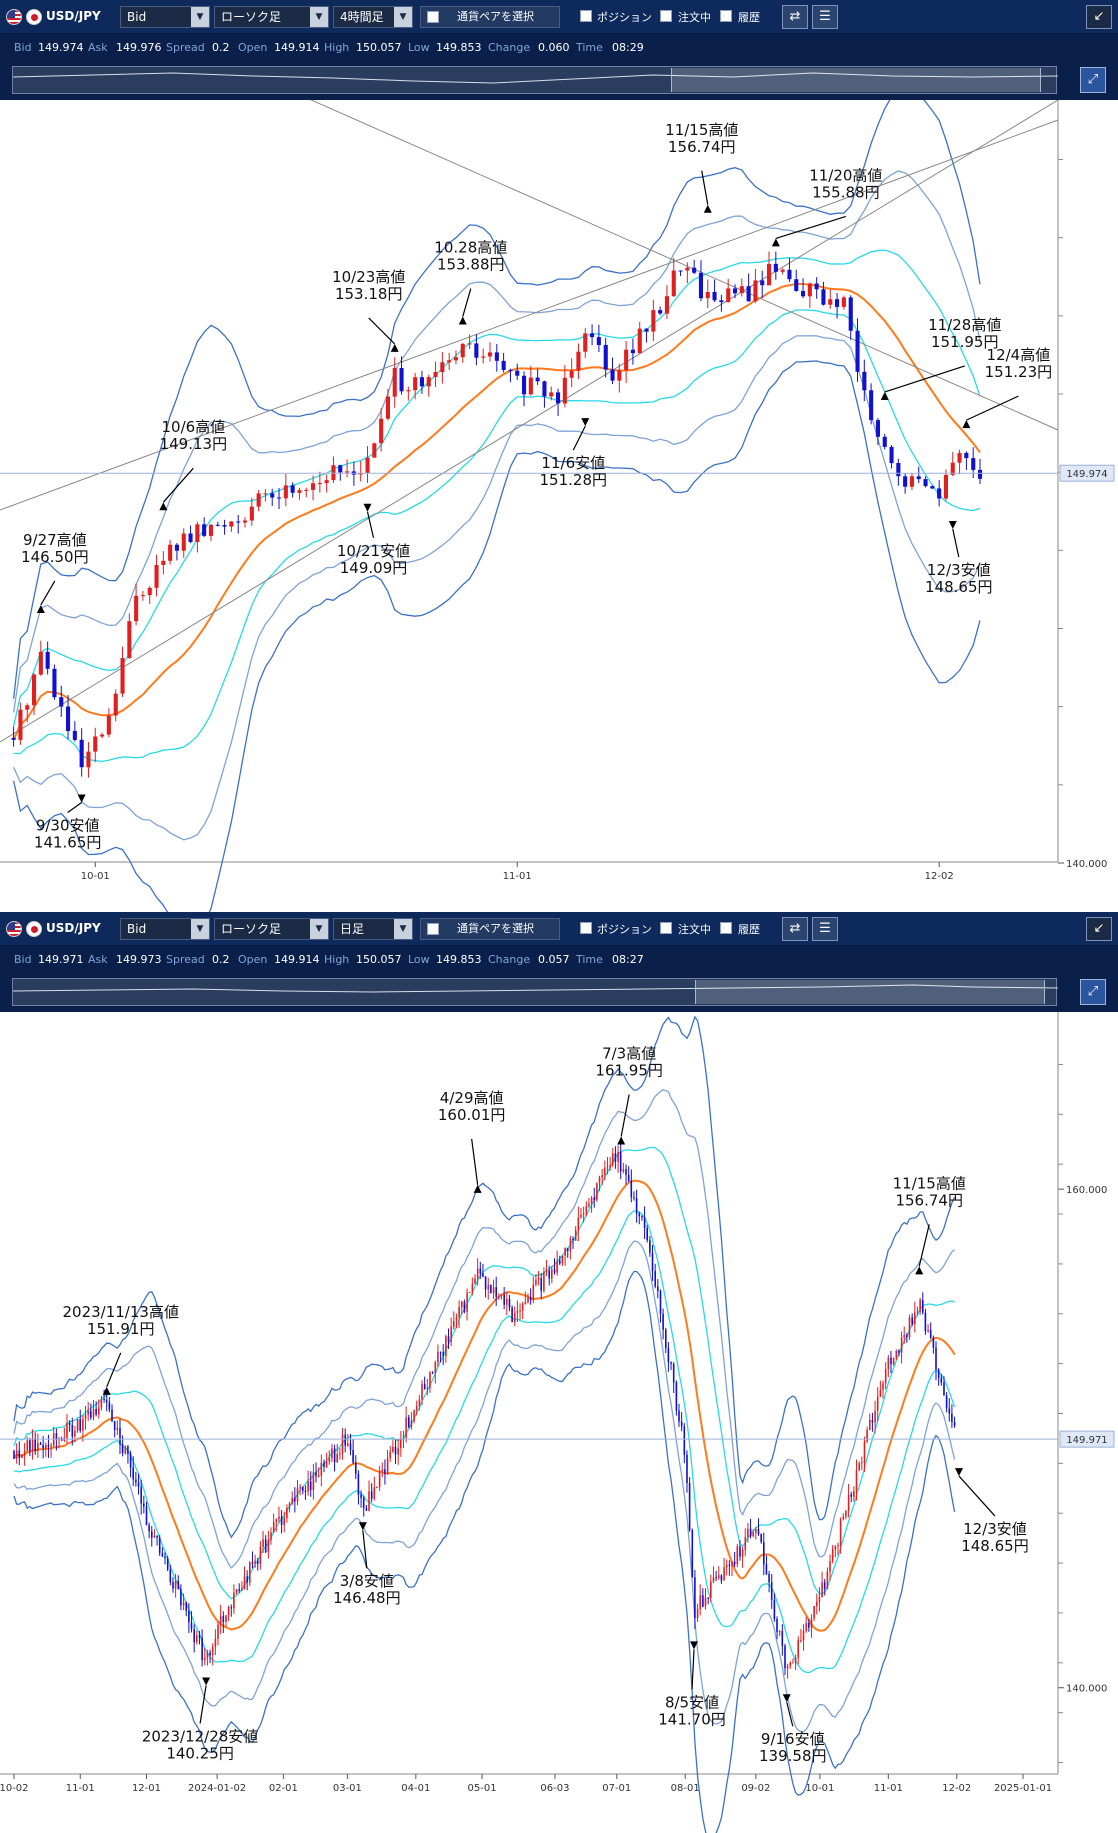 This screenshot has width=1118, height=1833. I want to click on time-label: Time, so click(589, 959).